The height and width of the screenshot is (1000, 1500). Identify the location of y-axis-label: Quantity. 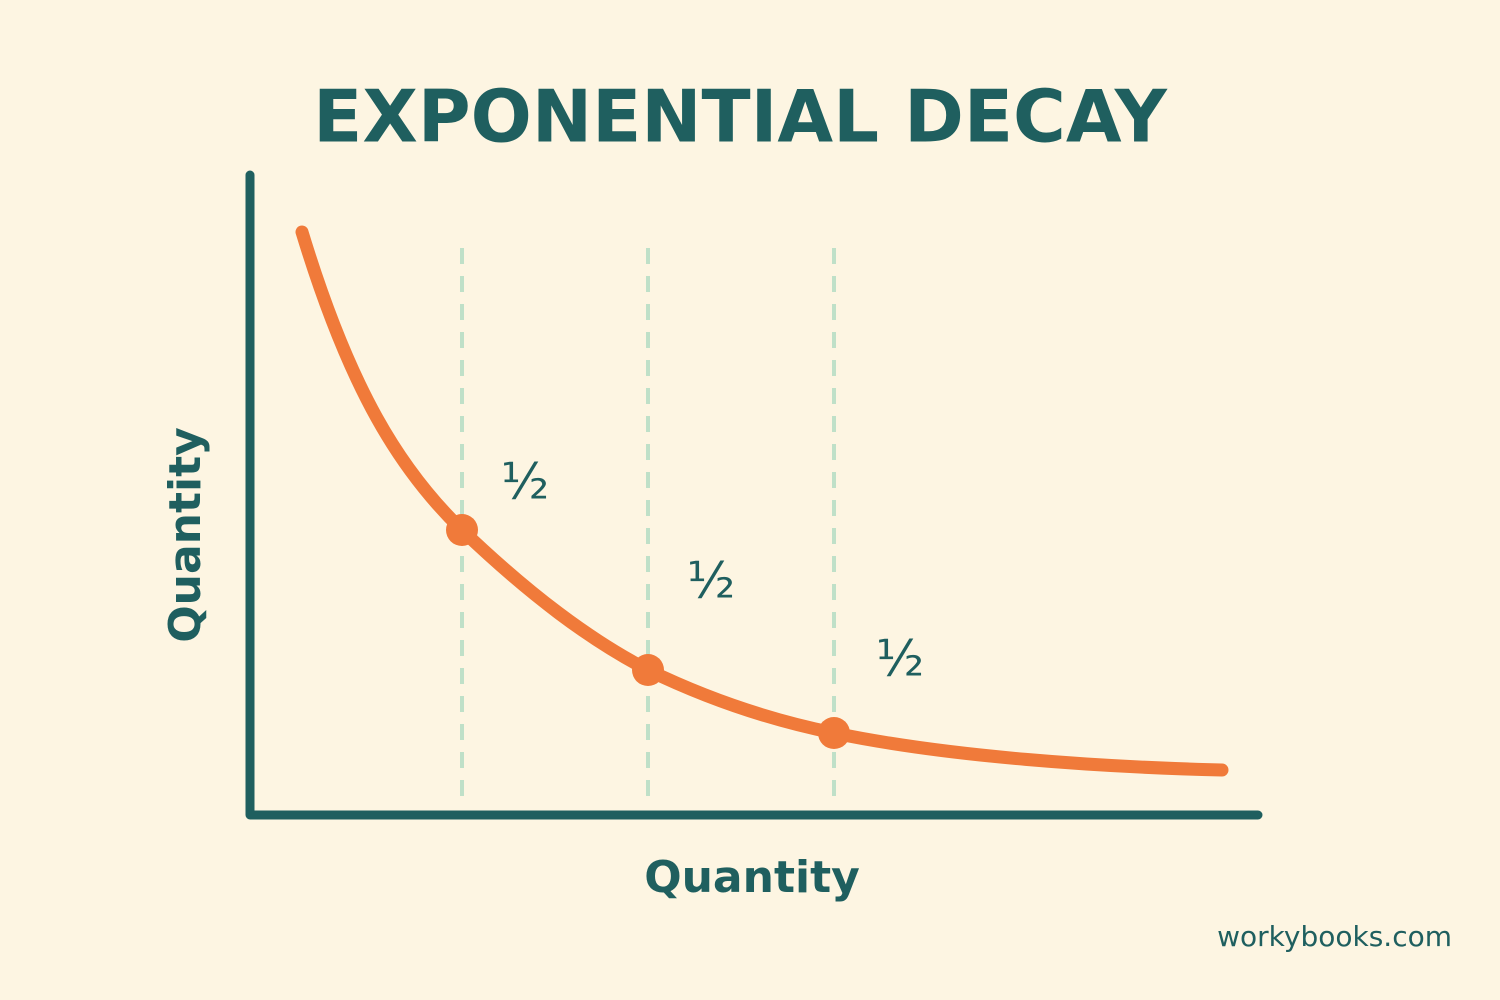
(185, 535).